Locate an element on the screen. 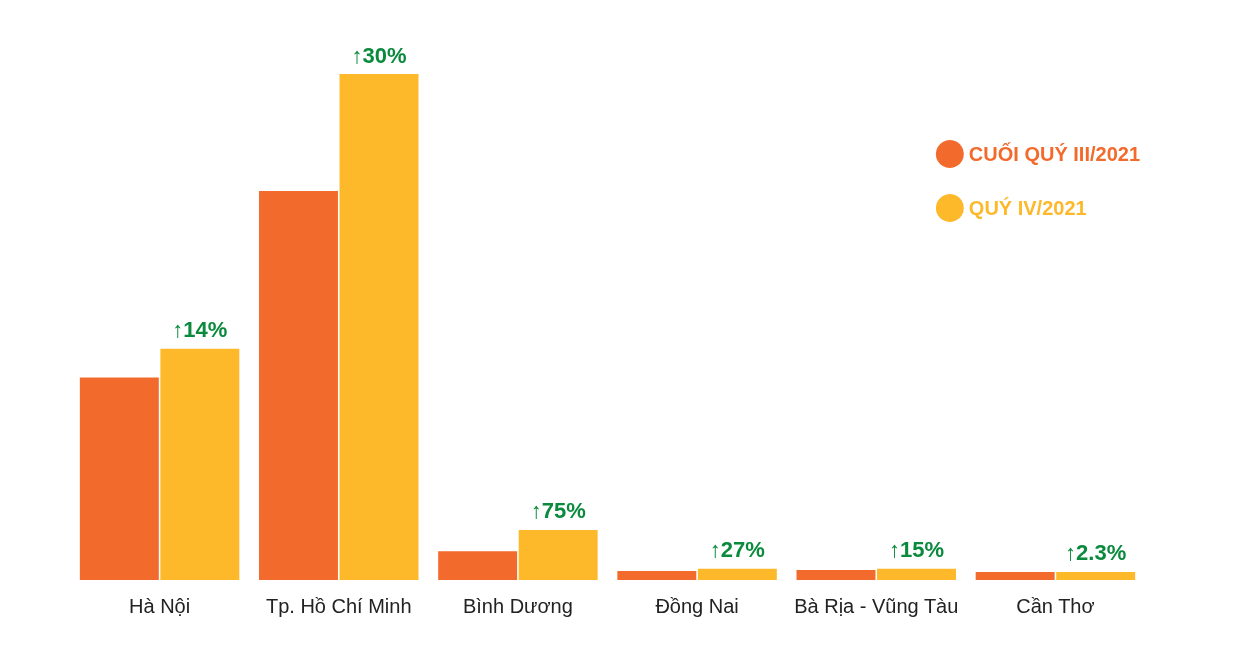  x-tick-label: Đồng Nai is located at coordinates (697, 606).